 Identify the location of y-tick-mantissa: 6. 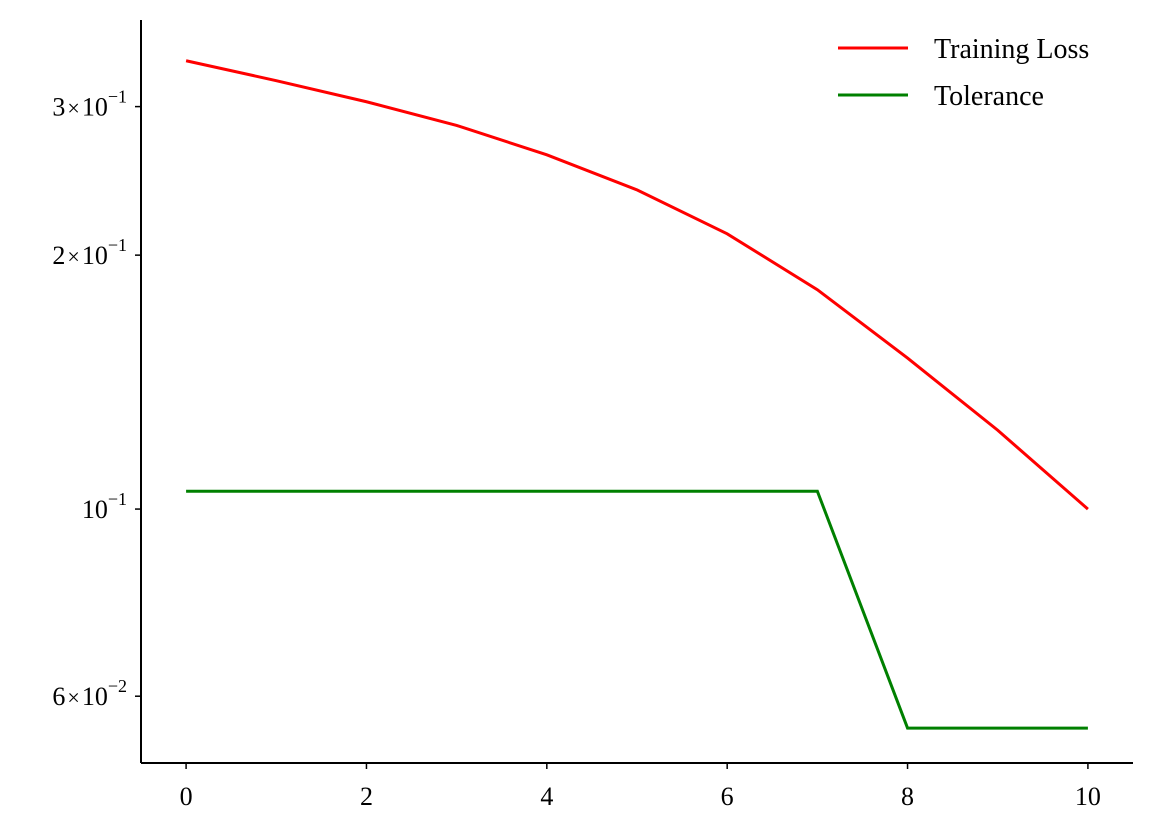
(58, 696).